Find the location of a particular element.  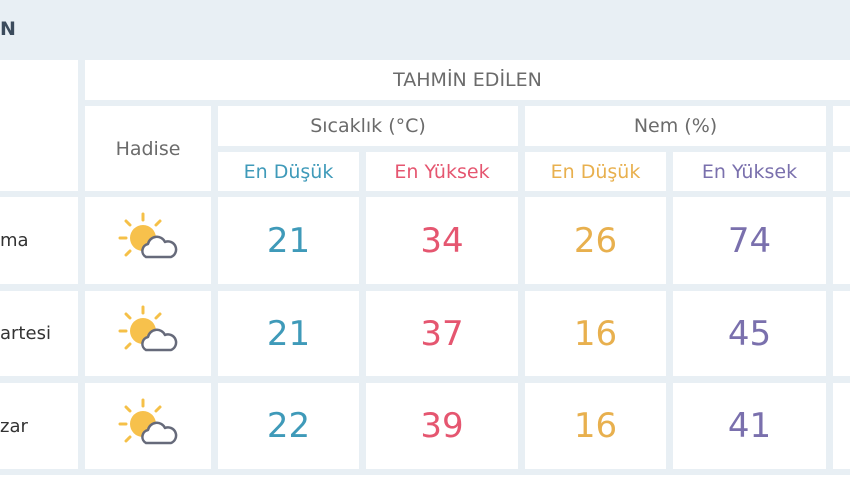

day-label: artesi is located at coordinates (25, 333).